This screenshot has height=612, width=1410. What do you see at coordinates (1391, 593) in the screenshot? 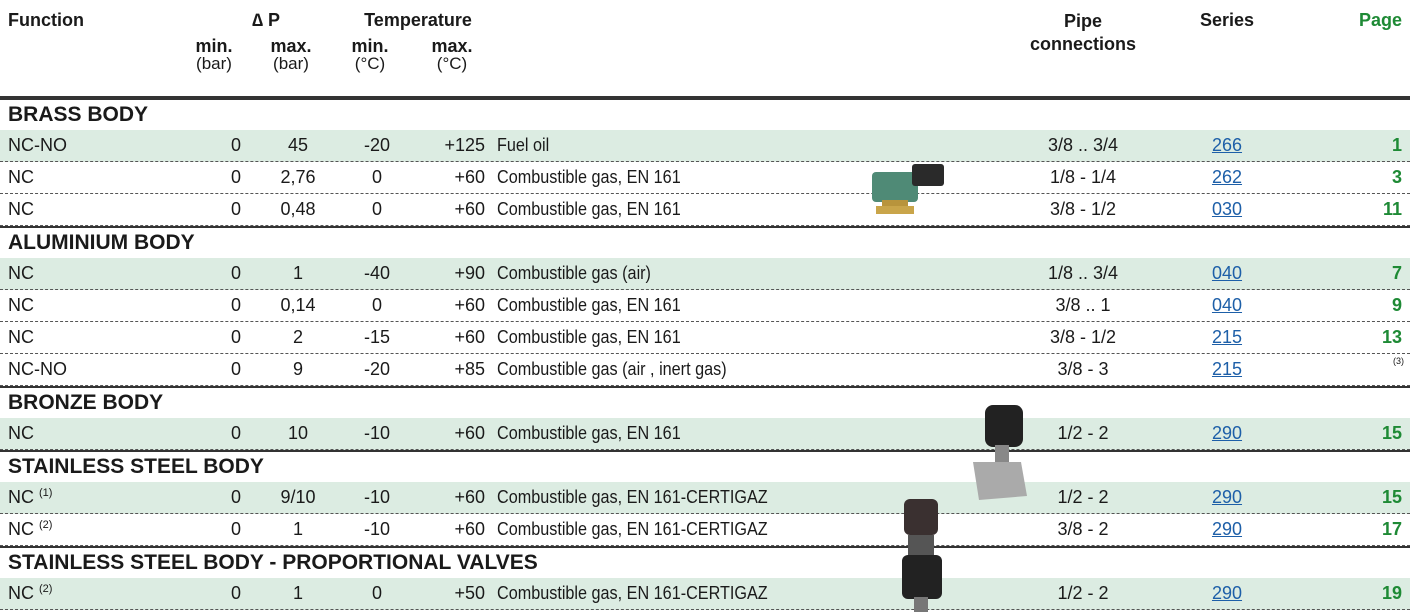
I see `page: 19` at bounding box center [1391, 593].